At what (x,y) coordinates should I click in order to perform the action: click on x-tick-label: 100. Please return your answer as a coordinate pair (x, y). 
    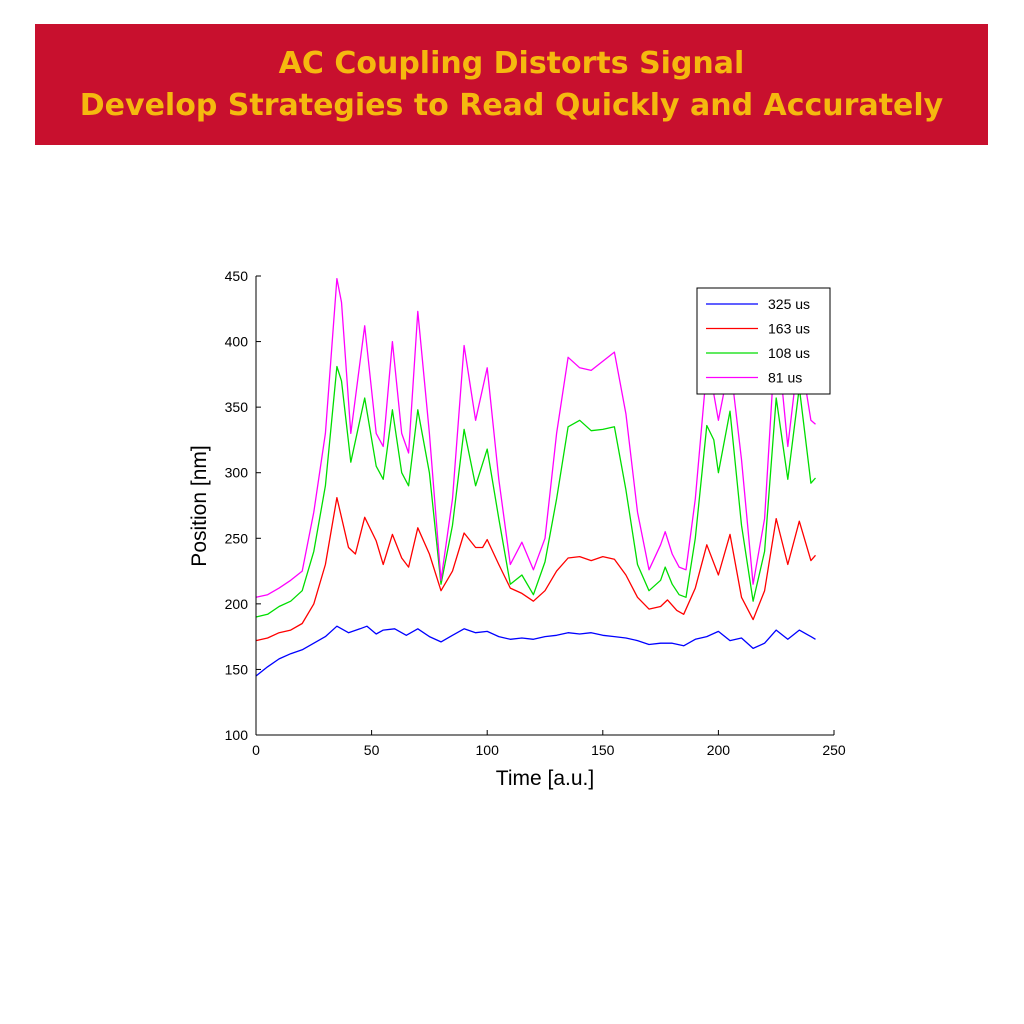
    Looking at the image, I should click on (488, 750).